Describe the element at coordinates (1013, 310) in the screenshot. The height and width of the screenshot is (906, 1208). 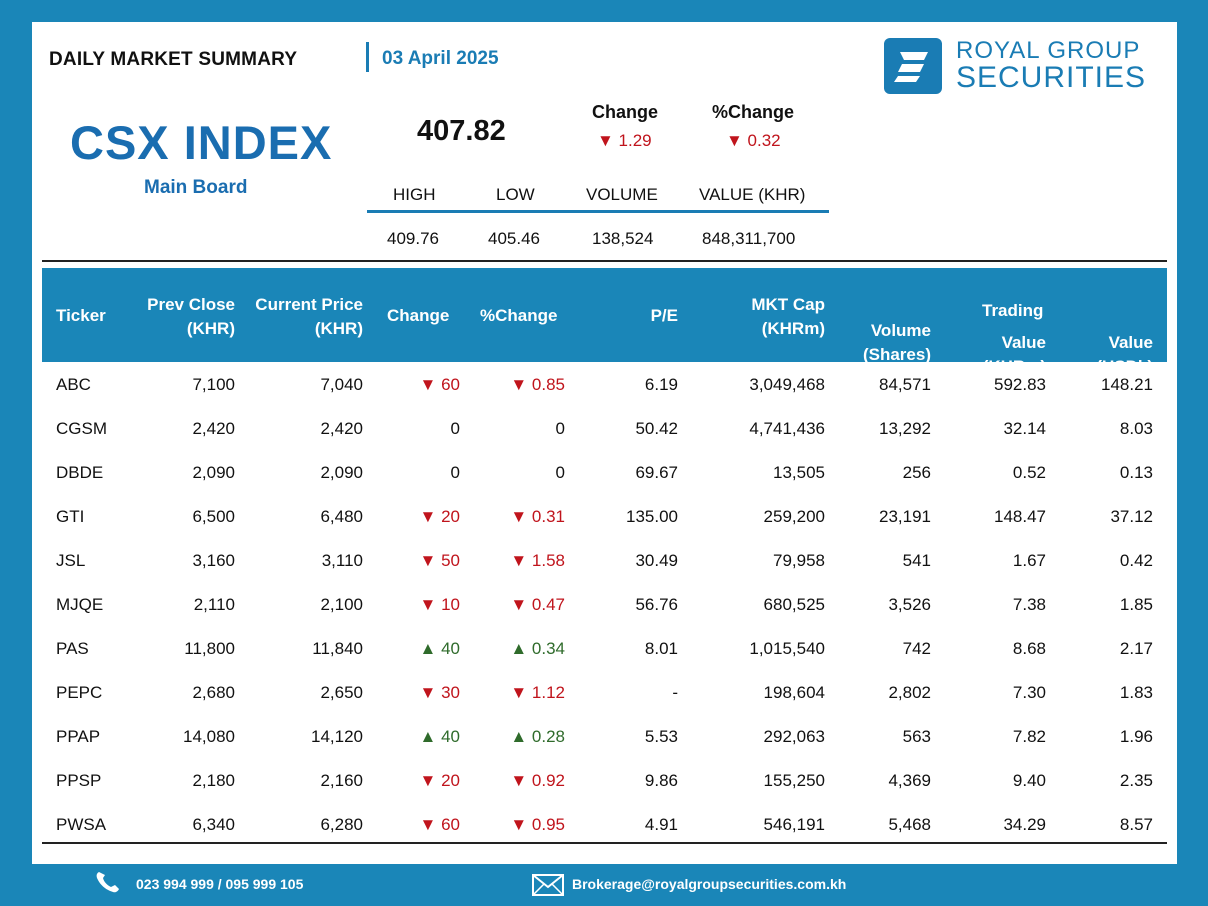
I see `col-trading-group: Trading` at that location.